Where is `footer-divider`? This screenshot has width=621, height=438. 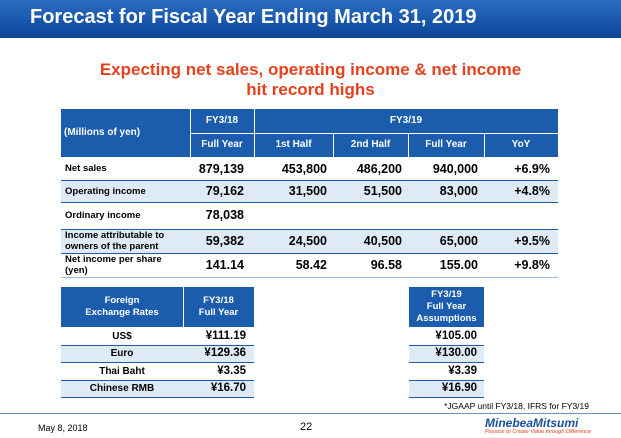
footer-divider is located at coordinates (310, 413).